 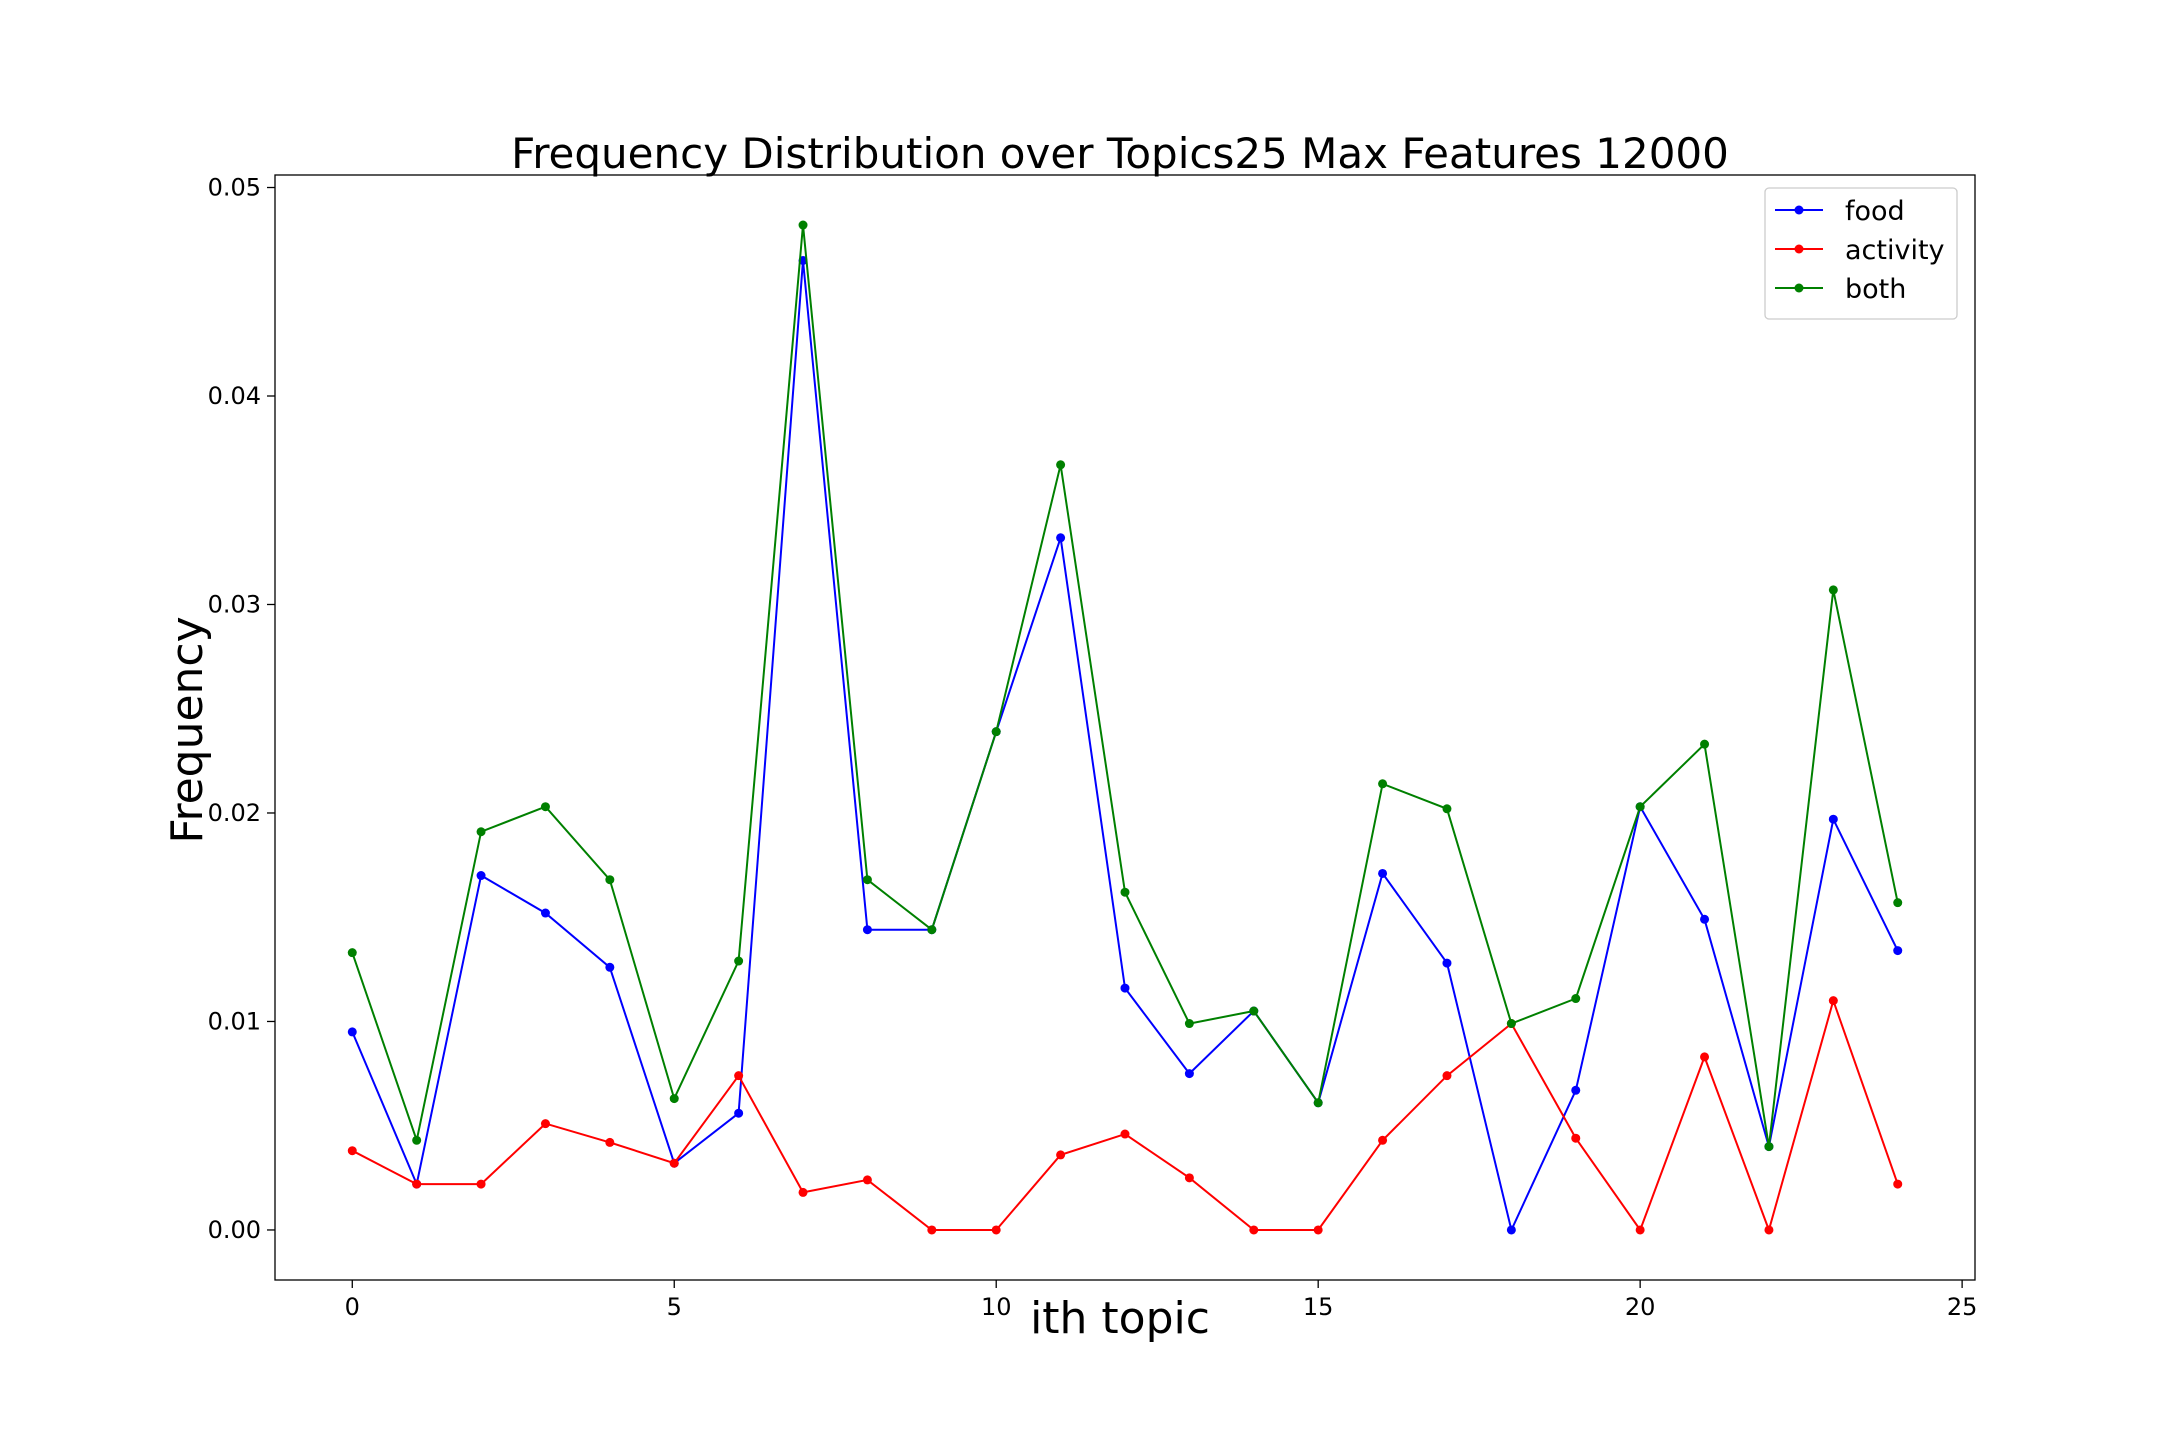 I want to click on y-tick-label: 0.02, so click(x=234, y=813).